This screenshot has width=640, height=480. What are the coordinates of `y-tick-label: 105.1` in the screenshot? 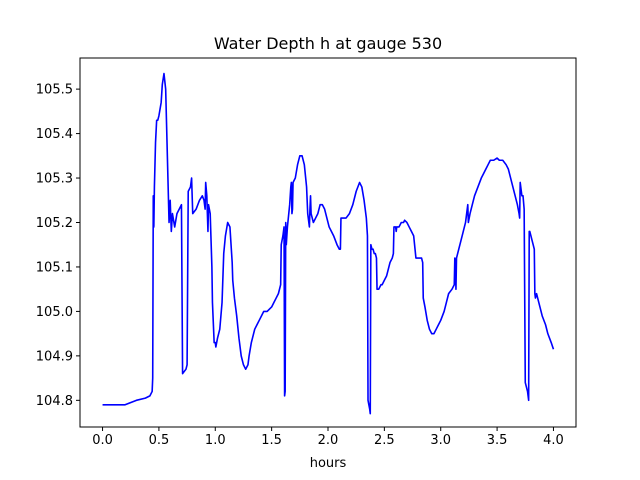 It's located at (54, 267).